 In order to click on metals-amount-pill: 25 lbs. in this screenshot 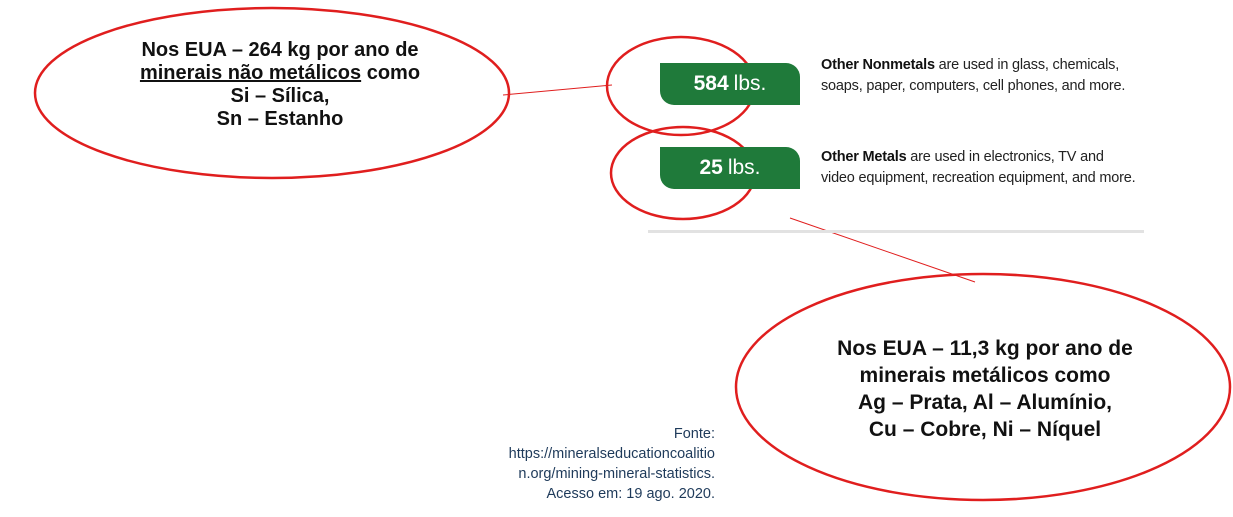, I will do `click(730, 168)`.